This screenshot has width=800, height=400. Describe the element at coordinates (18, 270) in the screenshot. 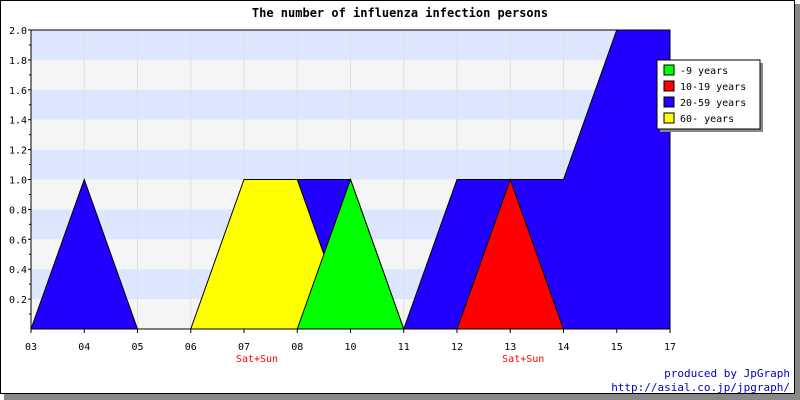

I see `y-tick-label: 0.4` at that location.